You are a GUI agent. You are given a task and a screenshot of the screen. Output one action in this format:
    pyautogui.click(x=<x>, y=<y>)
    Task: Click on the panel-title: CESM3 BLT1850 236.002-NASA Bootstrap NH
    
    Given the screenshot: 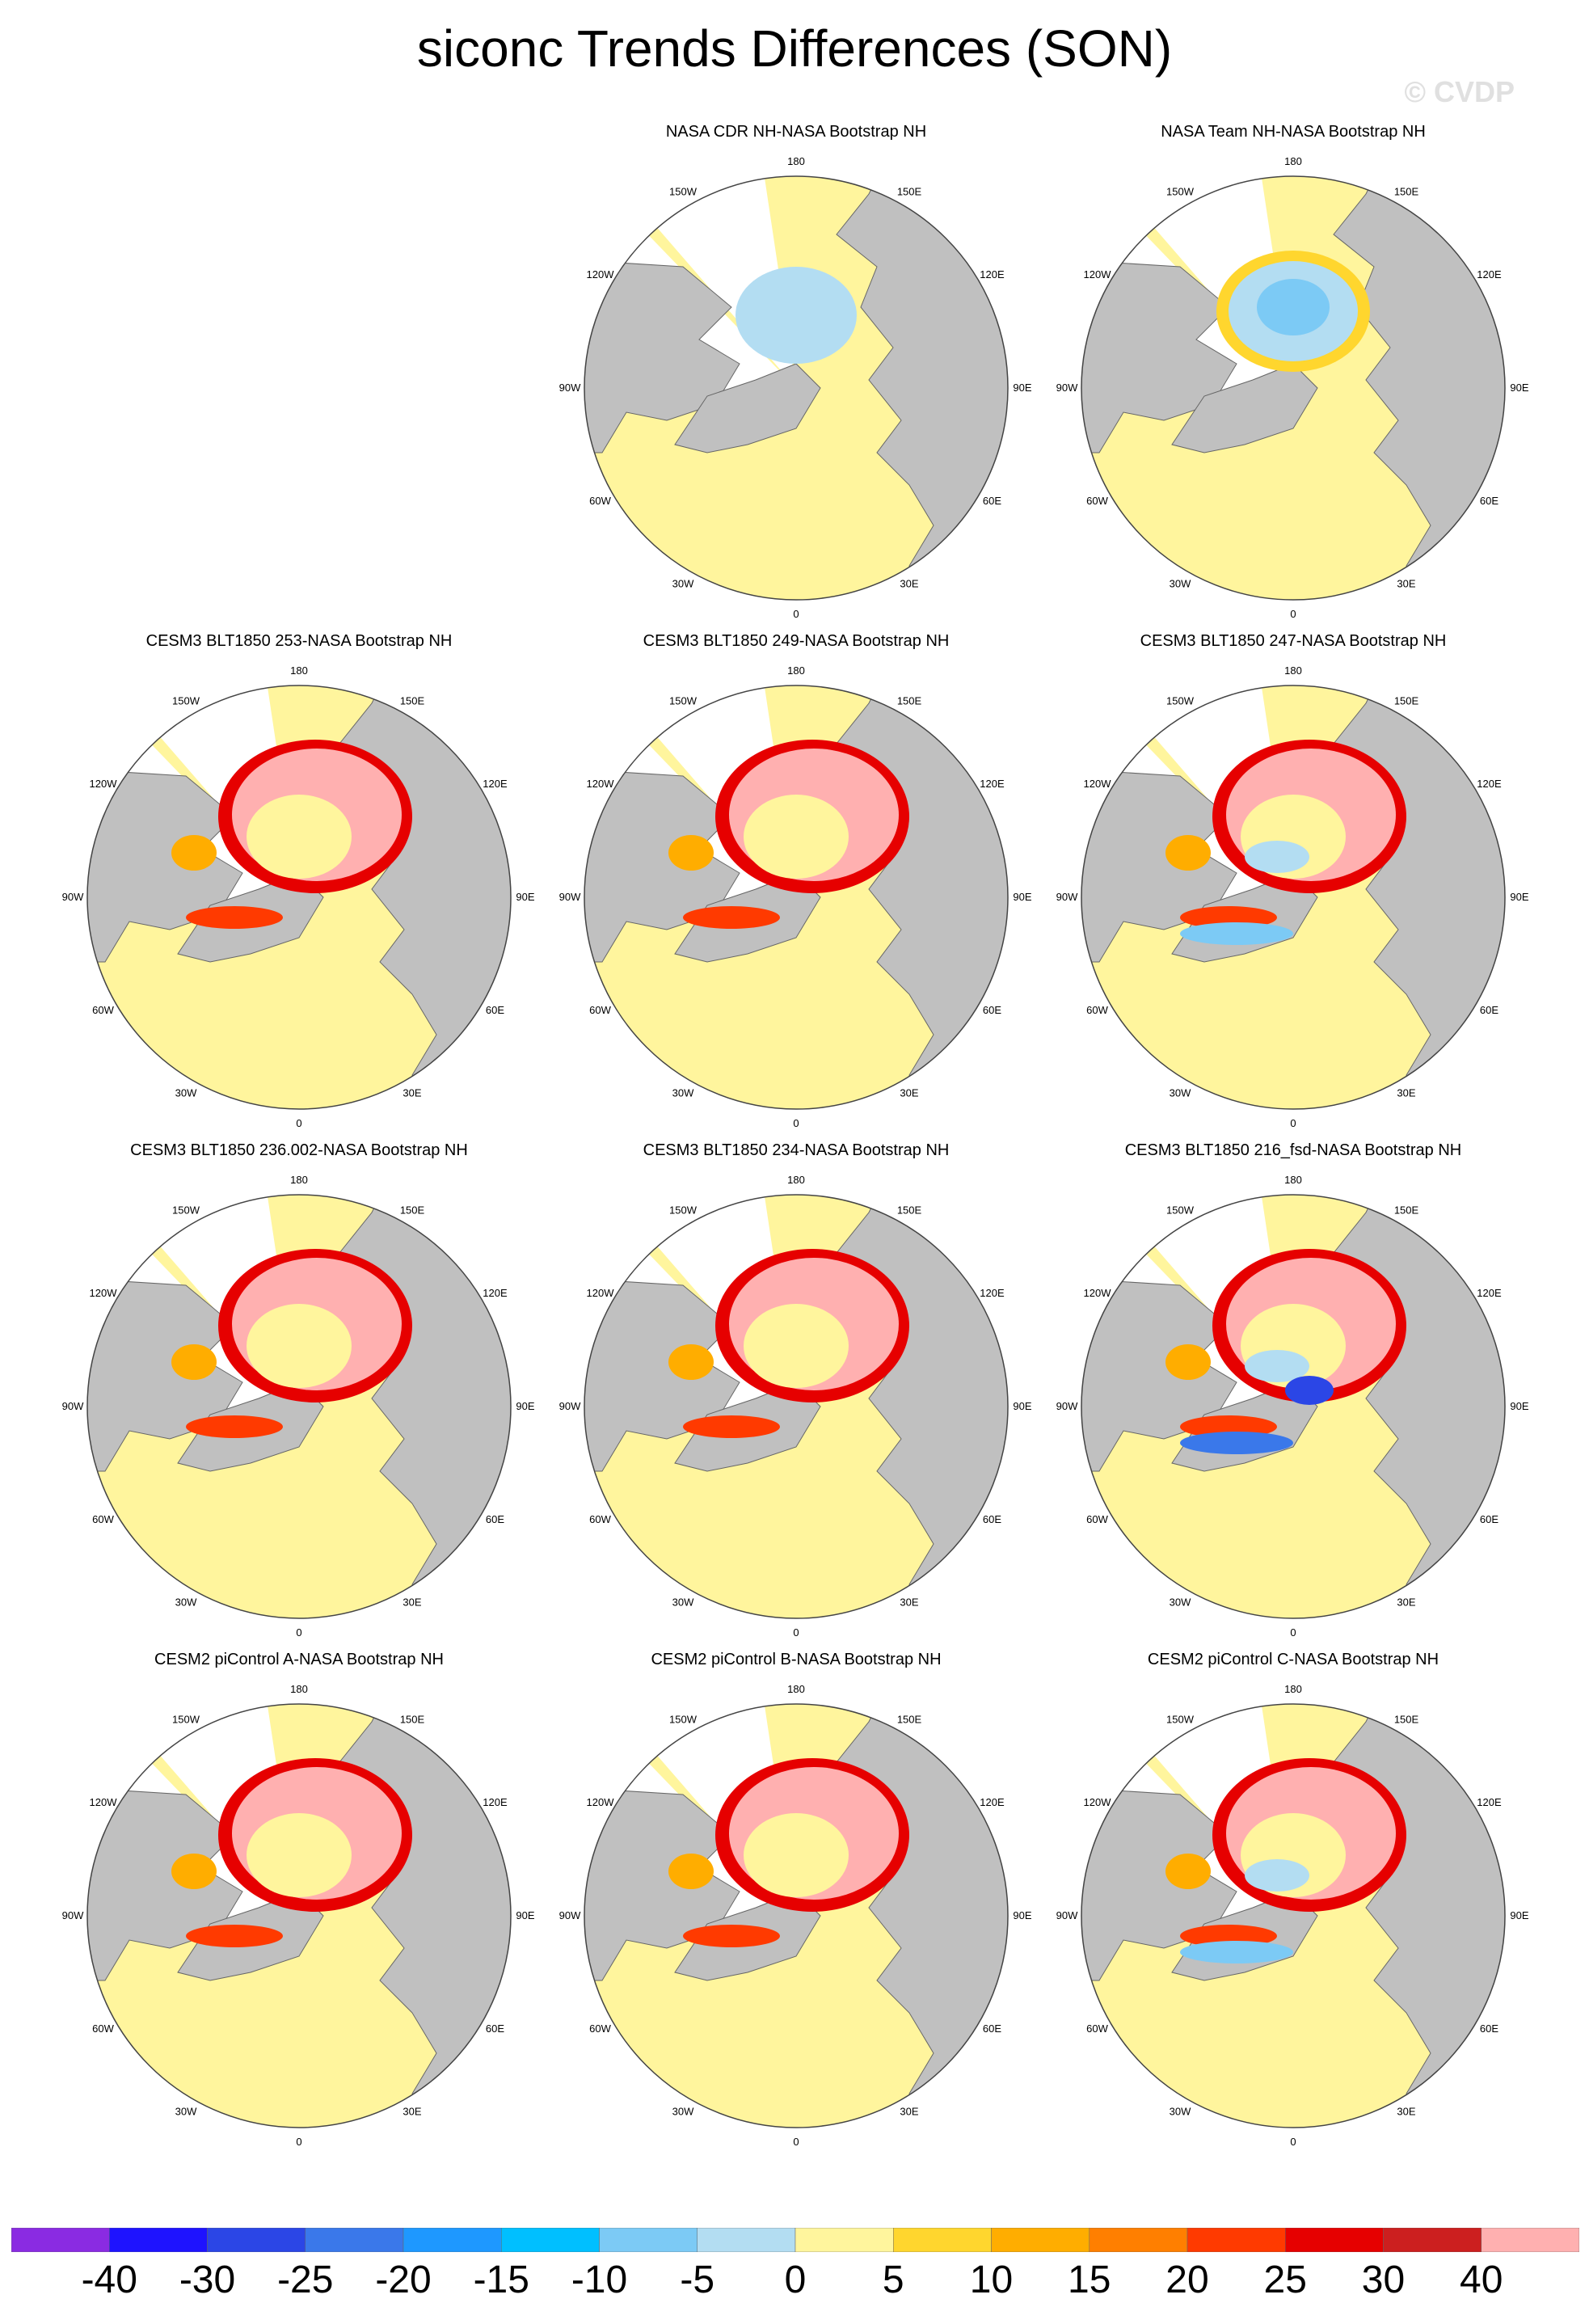 What is the action you would take?
    pyautogui.click(x=299, y=1150)
    